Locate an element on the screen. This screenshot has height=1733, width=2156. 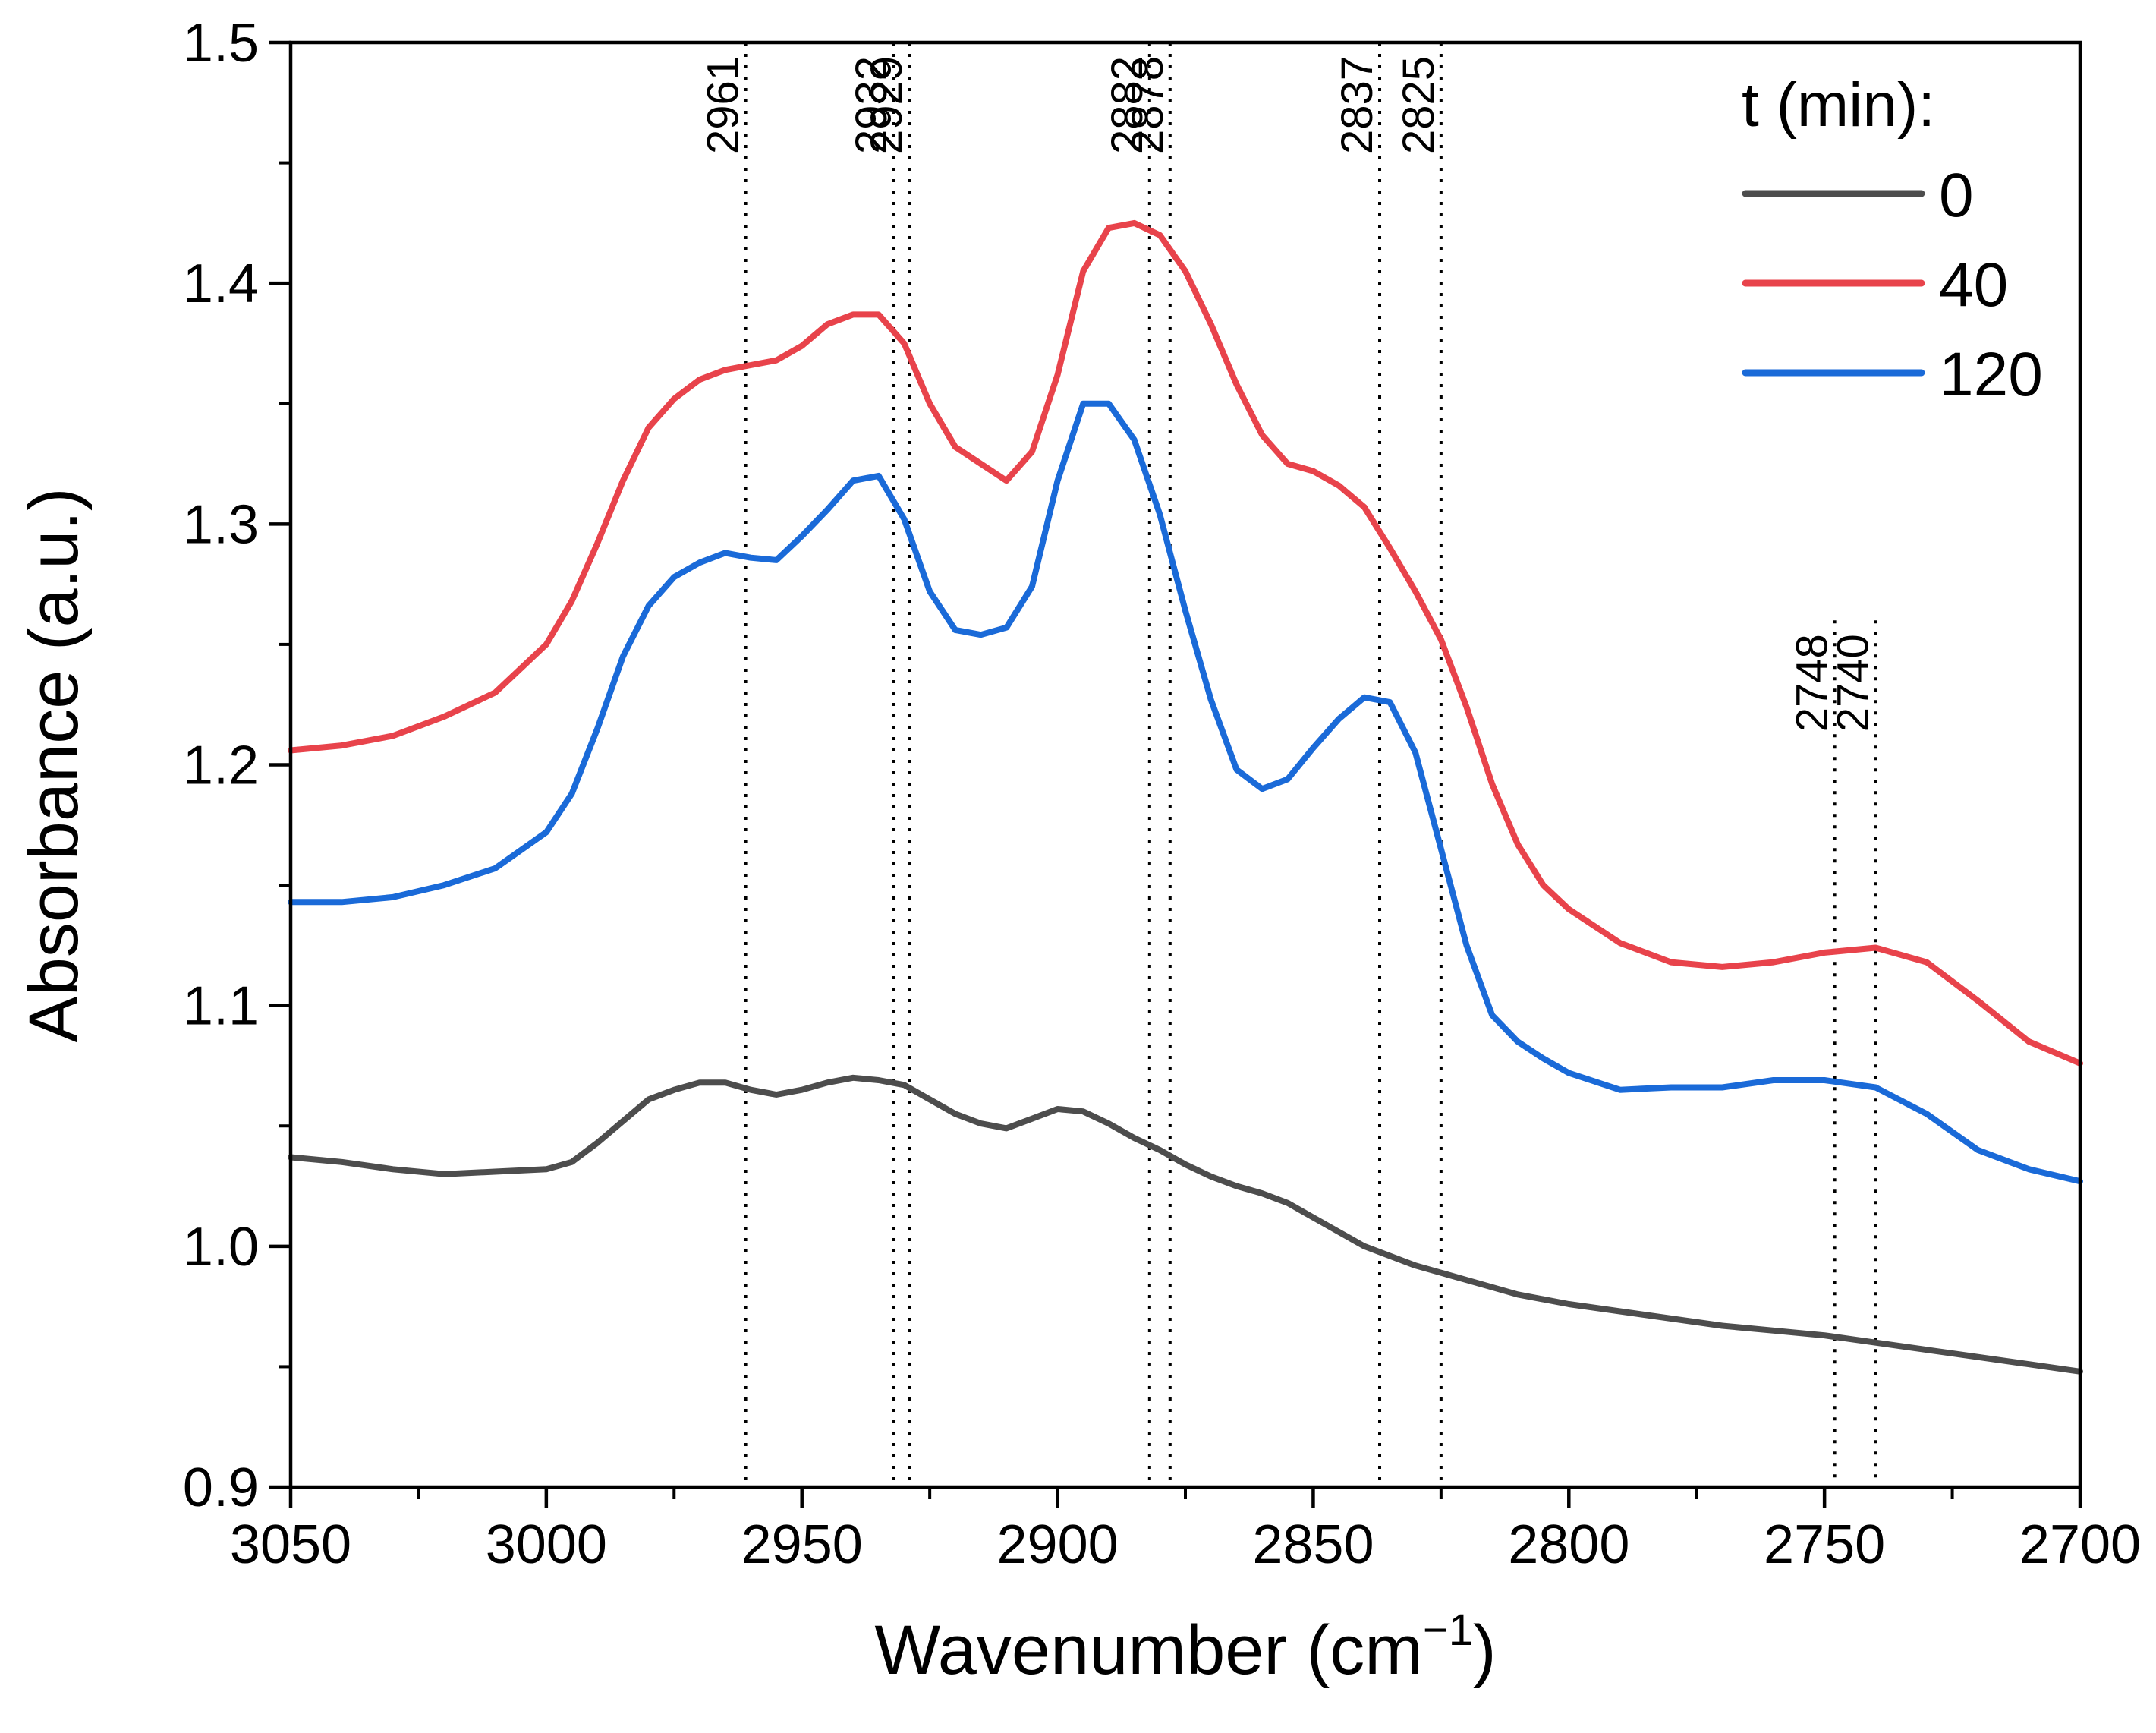
legend: t (min): 0 40 120 is located at coordinates (1892, 240).